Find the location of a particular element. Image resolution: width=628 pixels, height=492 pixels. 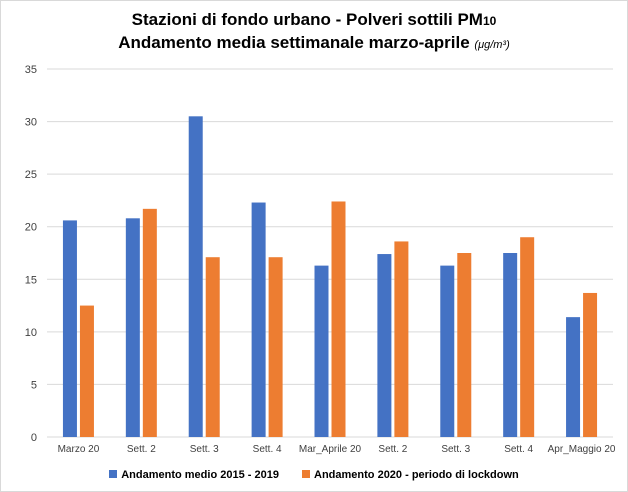

y-tick-label: 20 is located at coordinates (31, 228).